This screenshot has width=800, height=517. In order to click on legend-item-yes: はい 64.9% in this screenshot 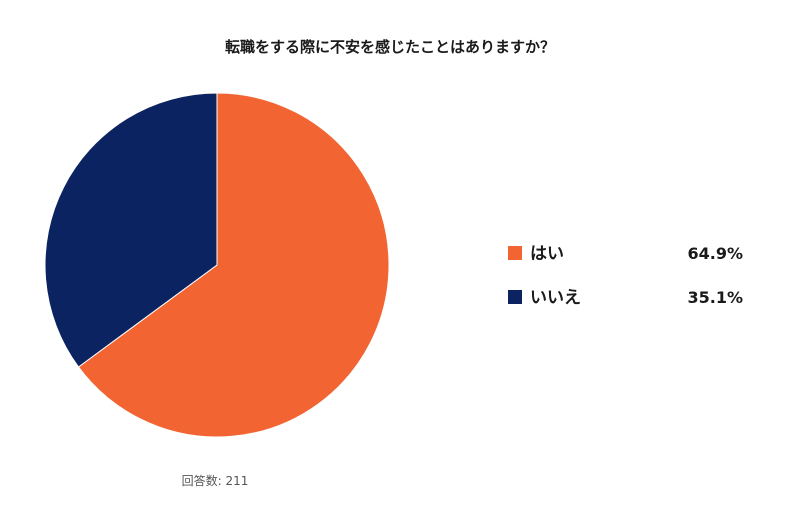, I will do `click(625, 254)`.